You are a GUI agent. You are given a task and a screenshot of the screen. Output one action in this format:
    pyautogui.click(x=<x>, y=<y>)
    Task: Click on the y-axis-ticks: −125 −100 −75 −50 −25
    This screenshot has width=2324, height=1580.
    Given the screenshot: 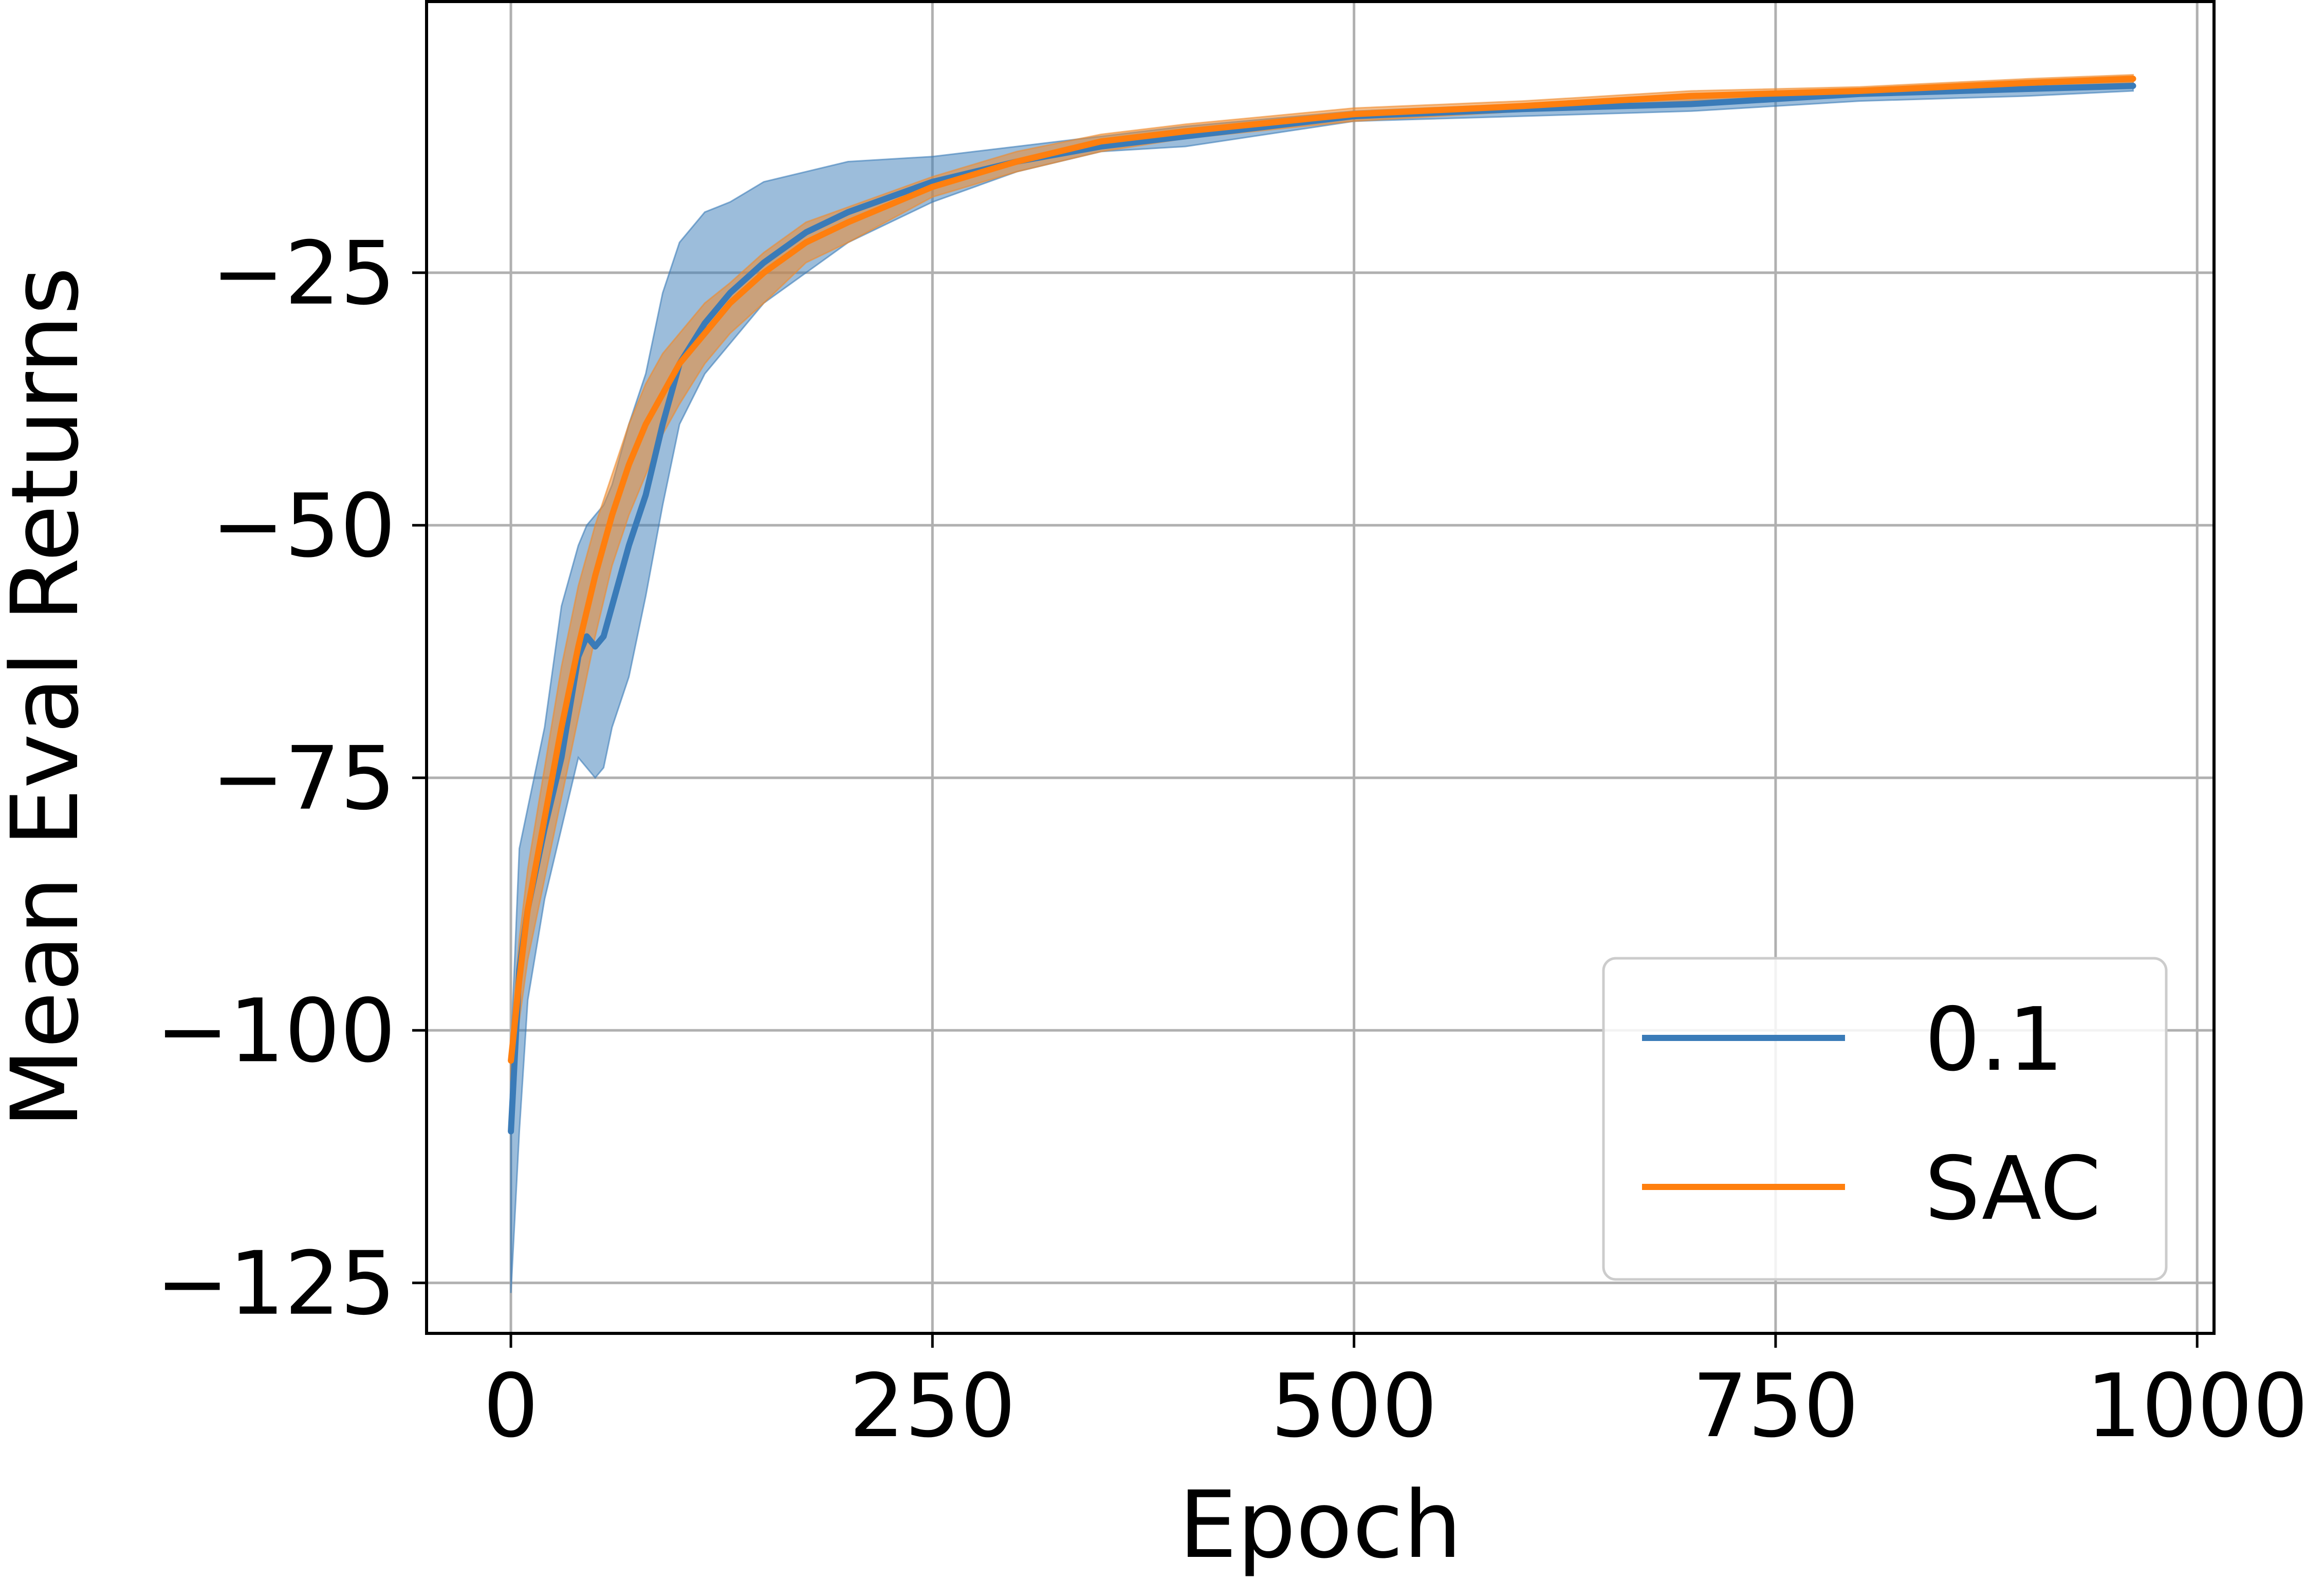 What is the action you would take?
    pyautogui.click(x=291, y=779)
    